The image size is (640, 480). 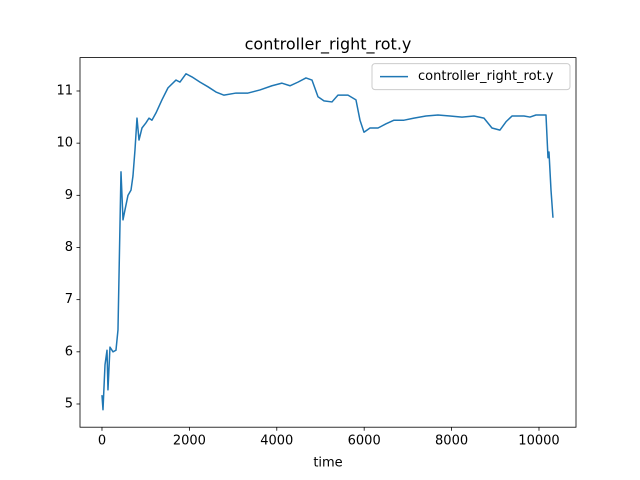 What do you see at coordinates (276, 441) in the screenshot?
I see `x-tick-label: 4000` at bounding box center [276, 441].